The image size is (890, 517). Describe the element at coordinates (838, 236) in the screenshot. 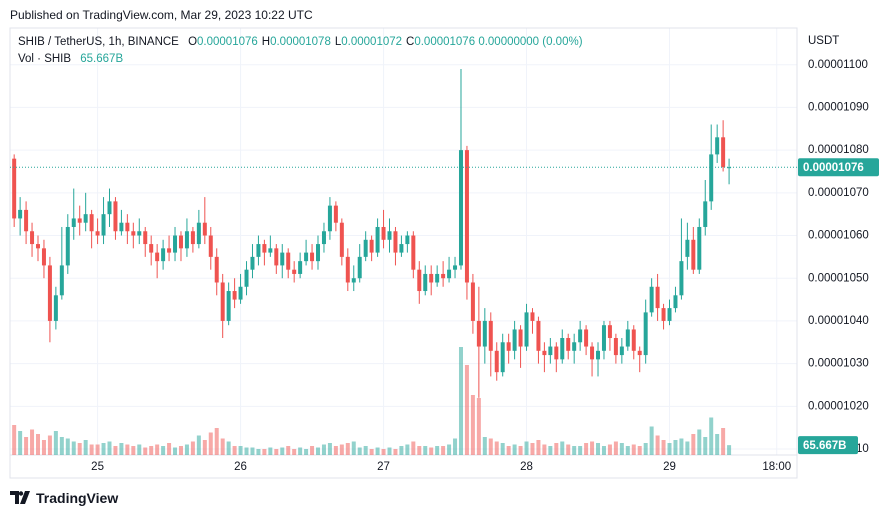

I see `y-tick-label: 0.00001060` at that location.